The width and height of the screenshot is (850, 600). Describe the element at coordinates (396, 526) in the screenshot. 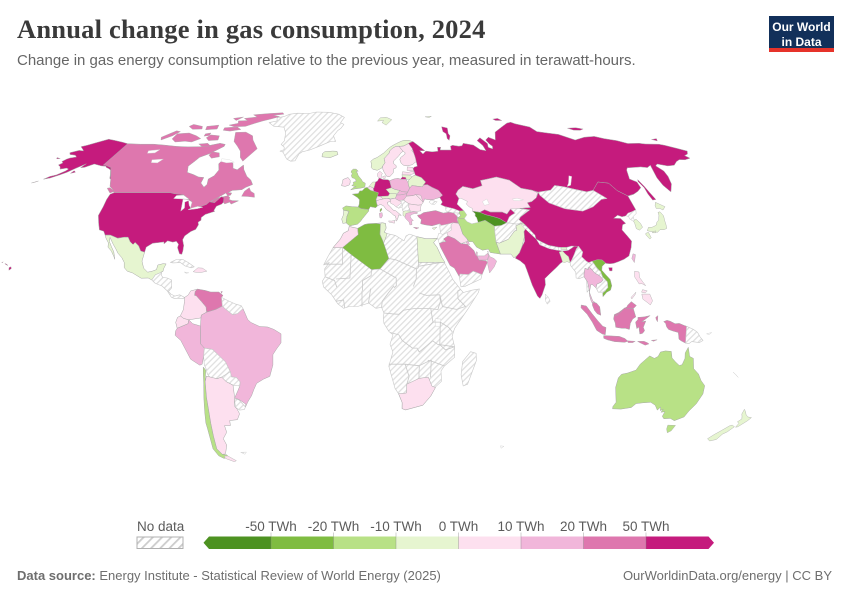

I see `svg-text: -10 TWh` at that location.